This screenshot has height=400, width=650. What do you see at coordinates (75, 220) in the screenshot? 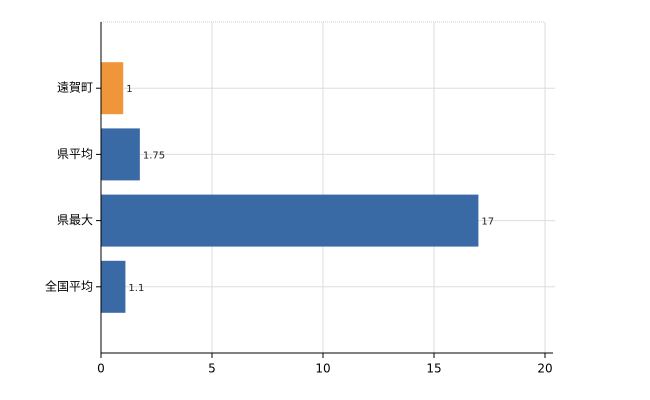
I see `y-tick-label: 県最大` at bounding box center [75, 220].